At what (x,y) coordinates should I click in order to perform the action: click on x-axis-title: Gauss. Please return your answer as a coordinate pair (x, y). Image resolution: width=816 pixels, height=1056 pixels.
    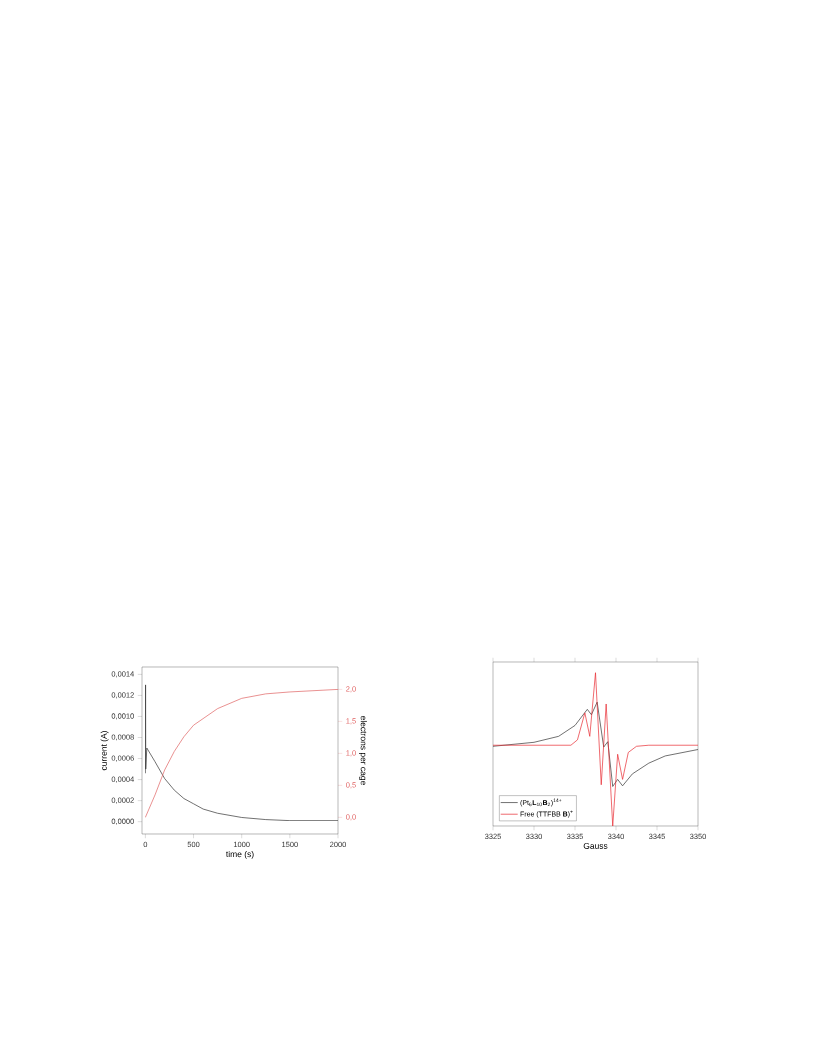
    Looking at the image, I should click on (595, 845).